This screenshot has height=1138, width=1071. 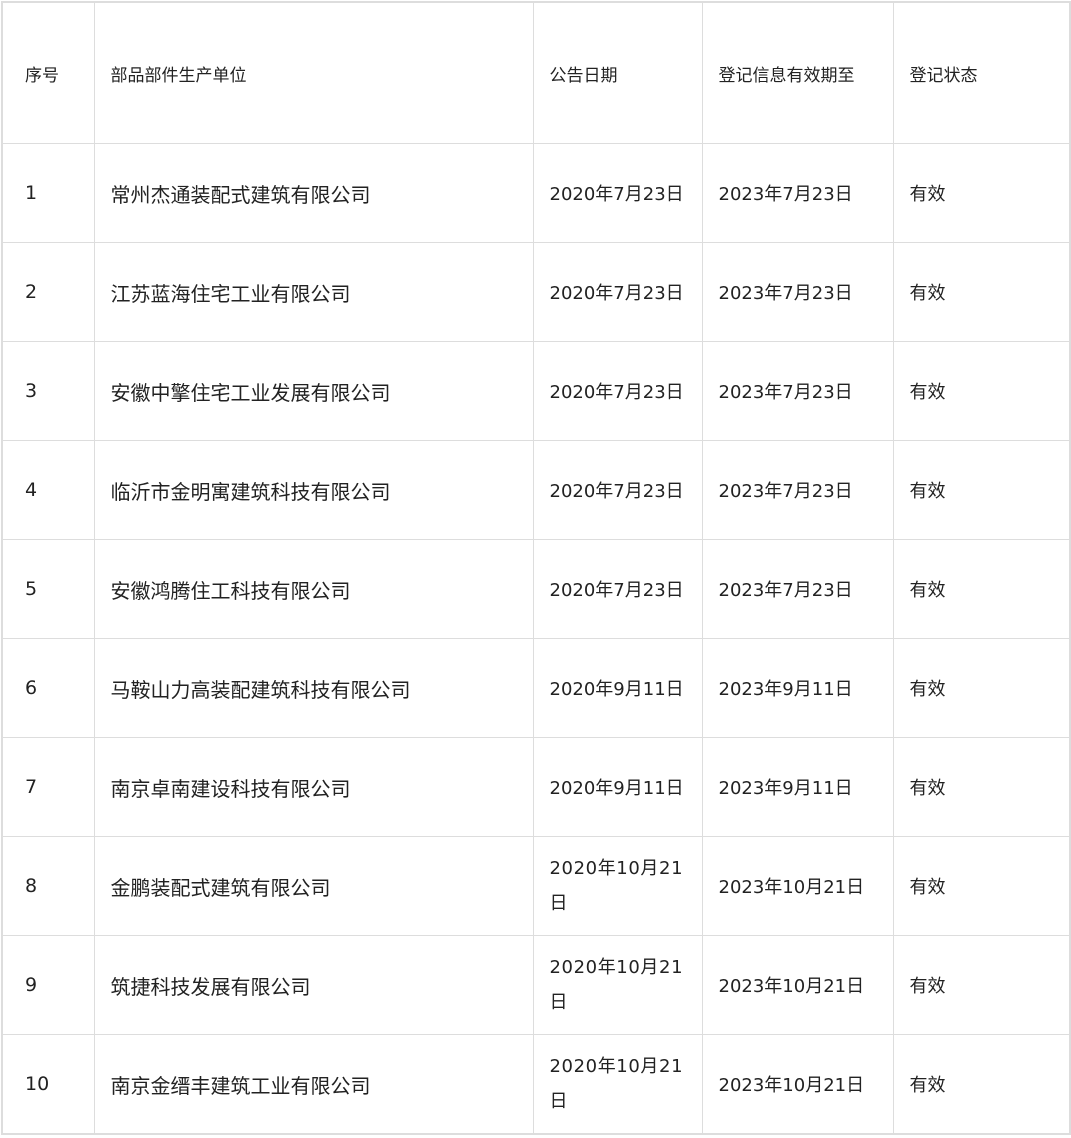 I want to click on table-row: 4 临沂市金明寓建筑科技有限公司 2020年7月23日 2023年7月23日 有效, so click(x=536, y=490).